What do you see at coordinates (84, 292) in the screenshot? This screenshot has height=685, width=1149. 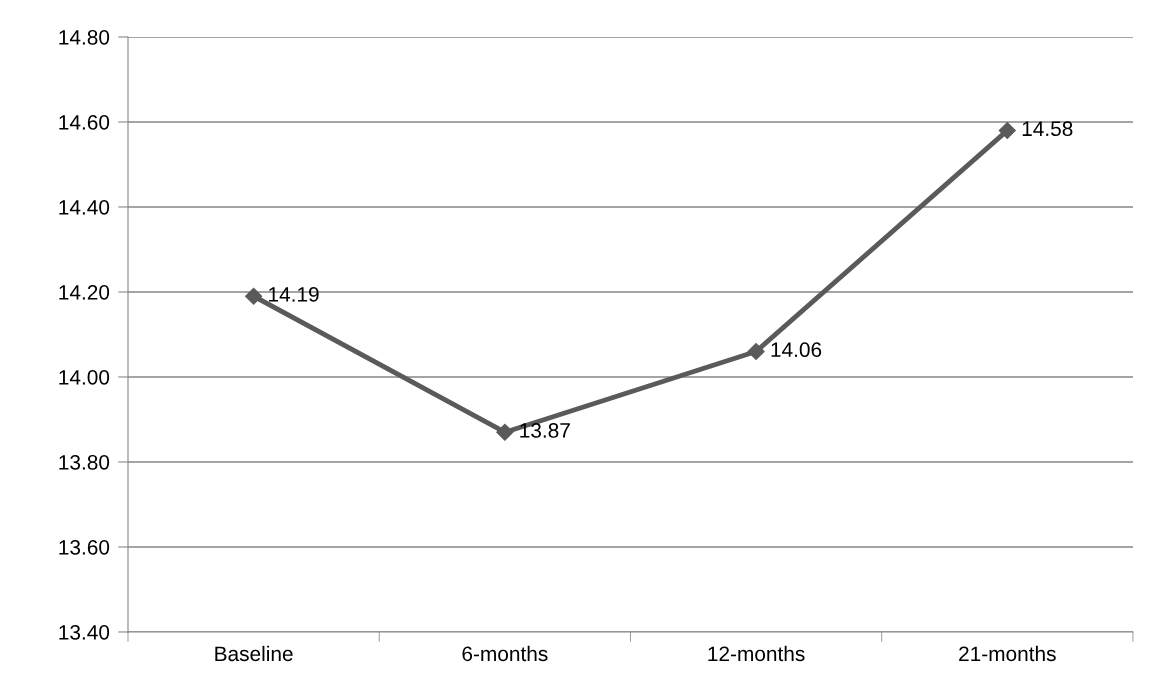 I see `y-tick-label: 14.20` at bounding box center [84, 292].